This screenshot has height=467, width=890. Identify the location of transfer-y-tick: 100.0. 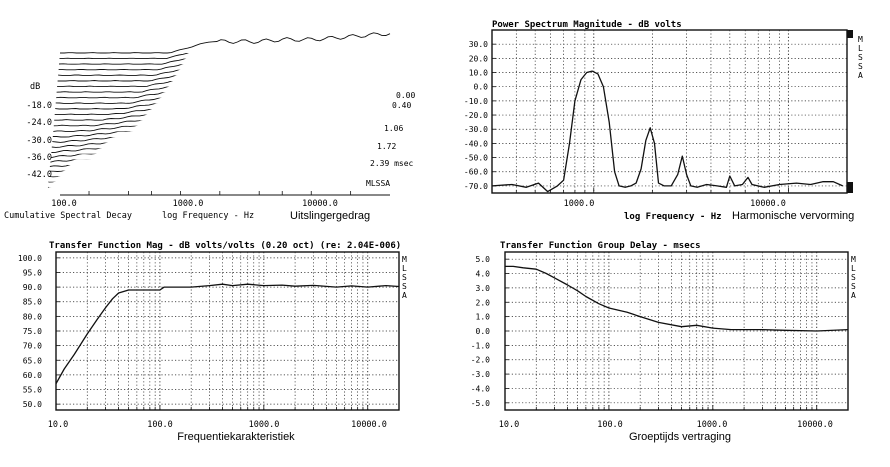
(30, 258).